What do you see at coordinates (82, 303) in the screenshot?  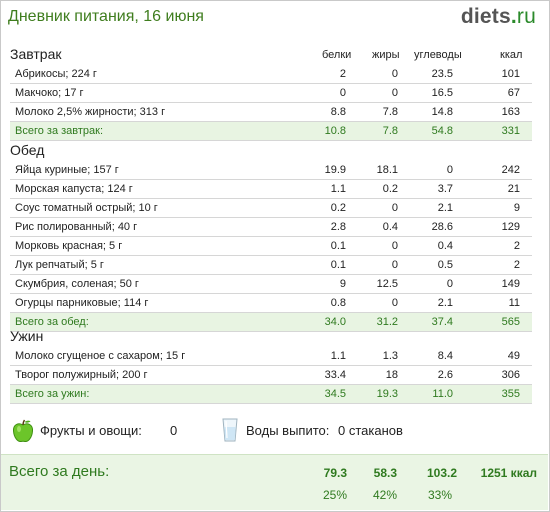 I see `food-name: Огурцы парниковые; 114 г` at bounding box center [82, 303].